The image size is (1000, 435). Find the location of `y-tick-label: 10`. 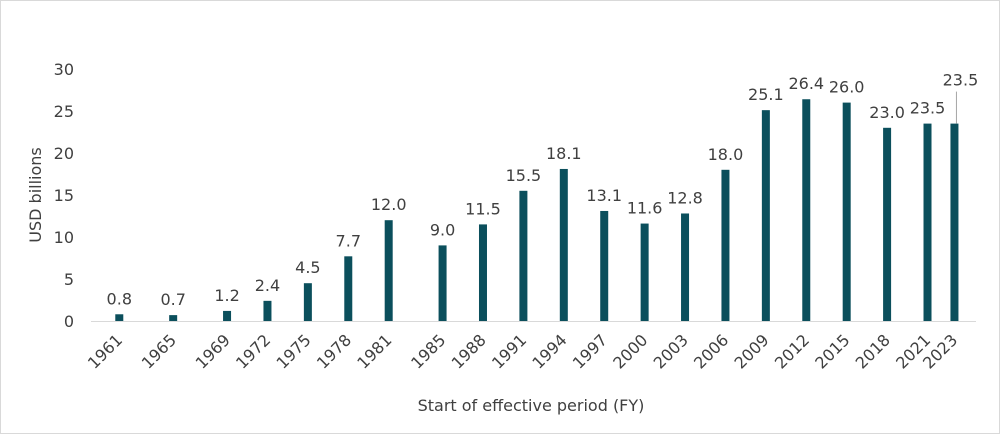

y-tick-label: 10 is located at coordinates (64, 237).